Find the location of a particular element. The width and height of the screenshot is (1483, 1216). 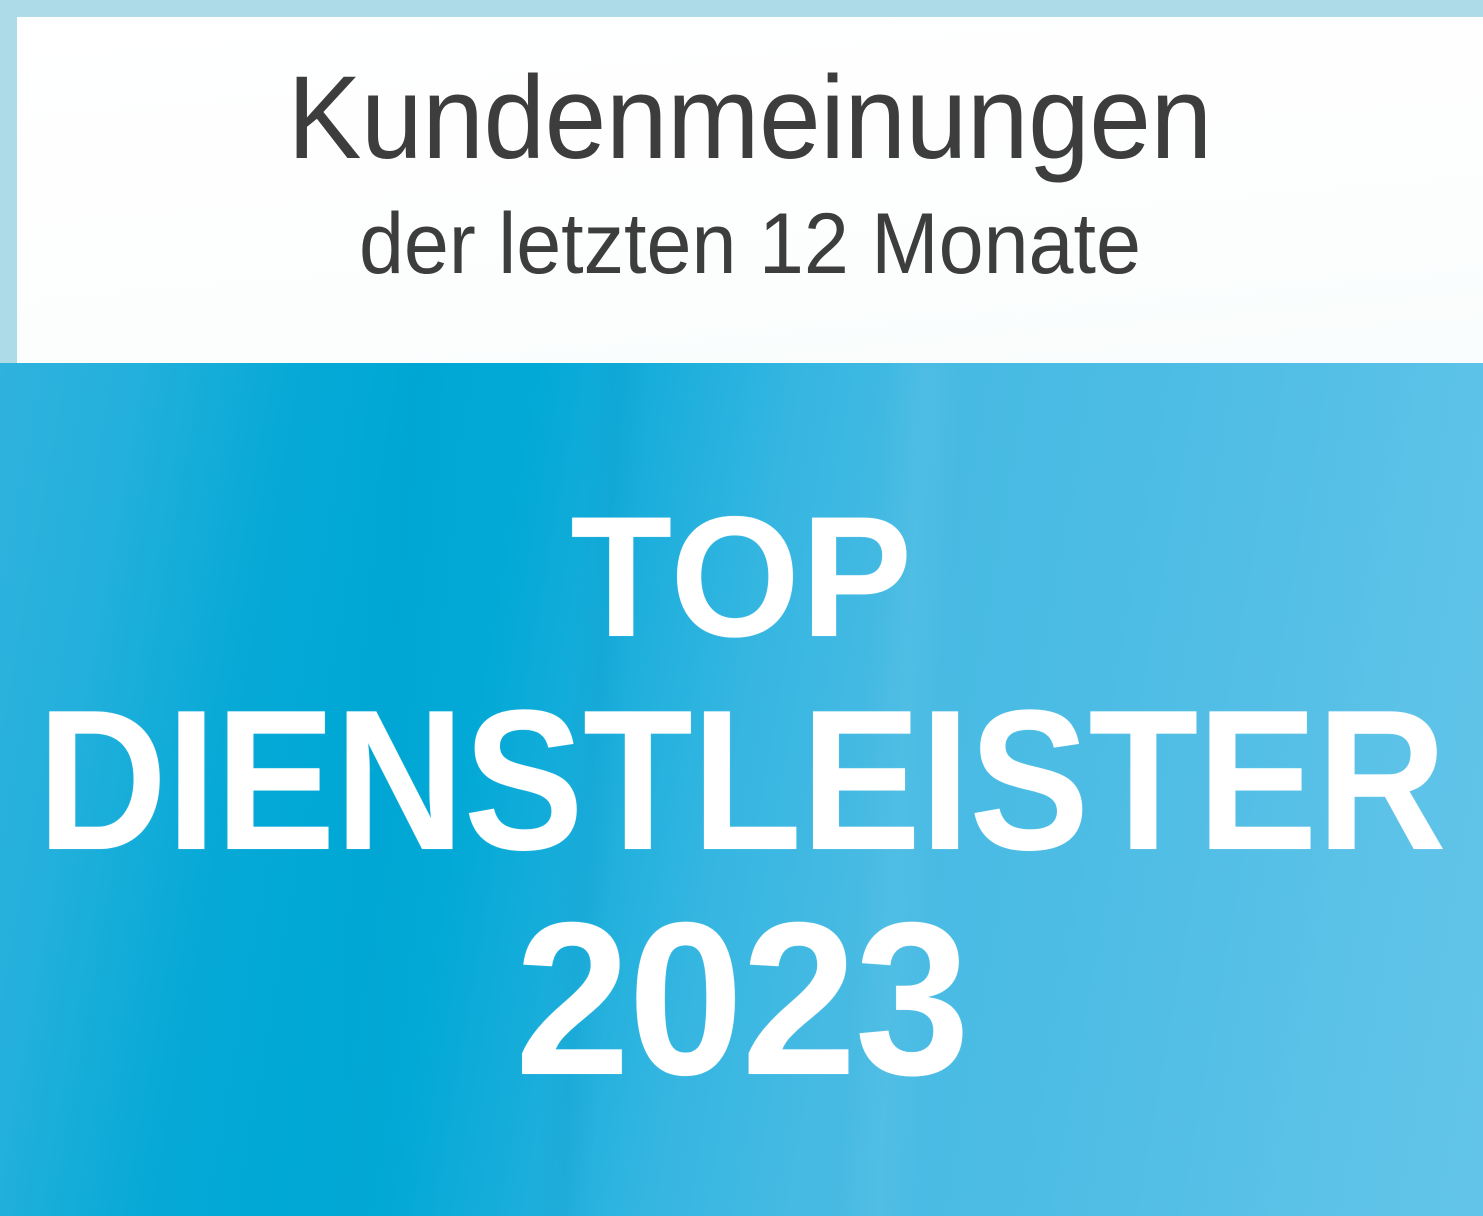

award-label-top: TOP is located at coordinates (741, 577).